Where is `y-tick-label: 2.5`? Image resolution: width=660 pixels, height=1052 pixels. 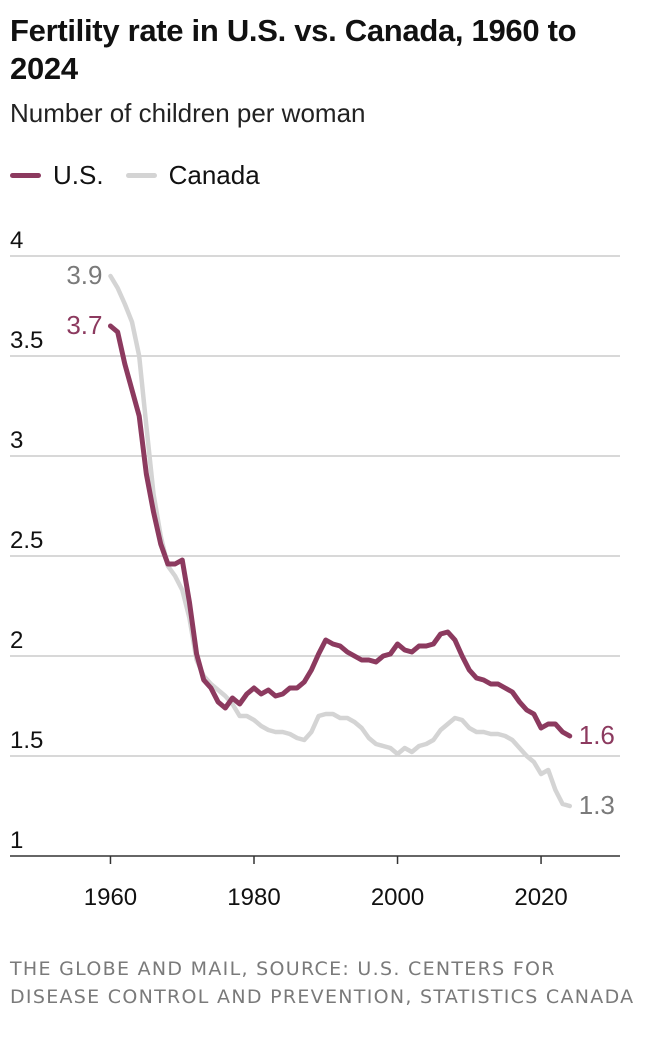
y-tick-label: 2.5 is located at coordinates (26, 540).